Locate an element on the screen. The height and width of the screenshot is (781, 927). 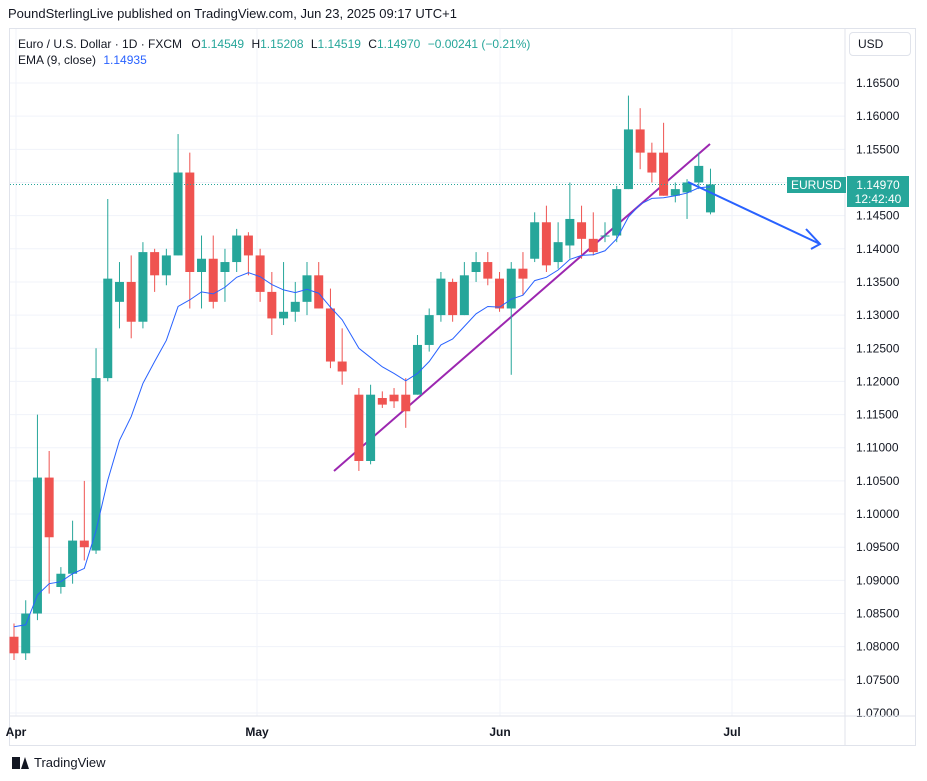
tradingview-logo-icon is located at coordinates (21, 762).